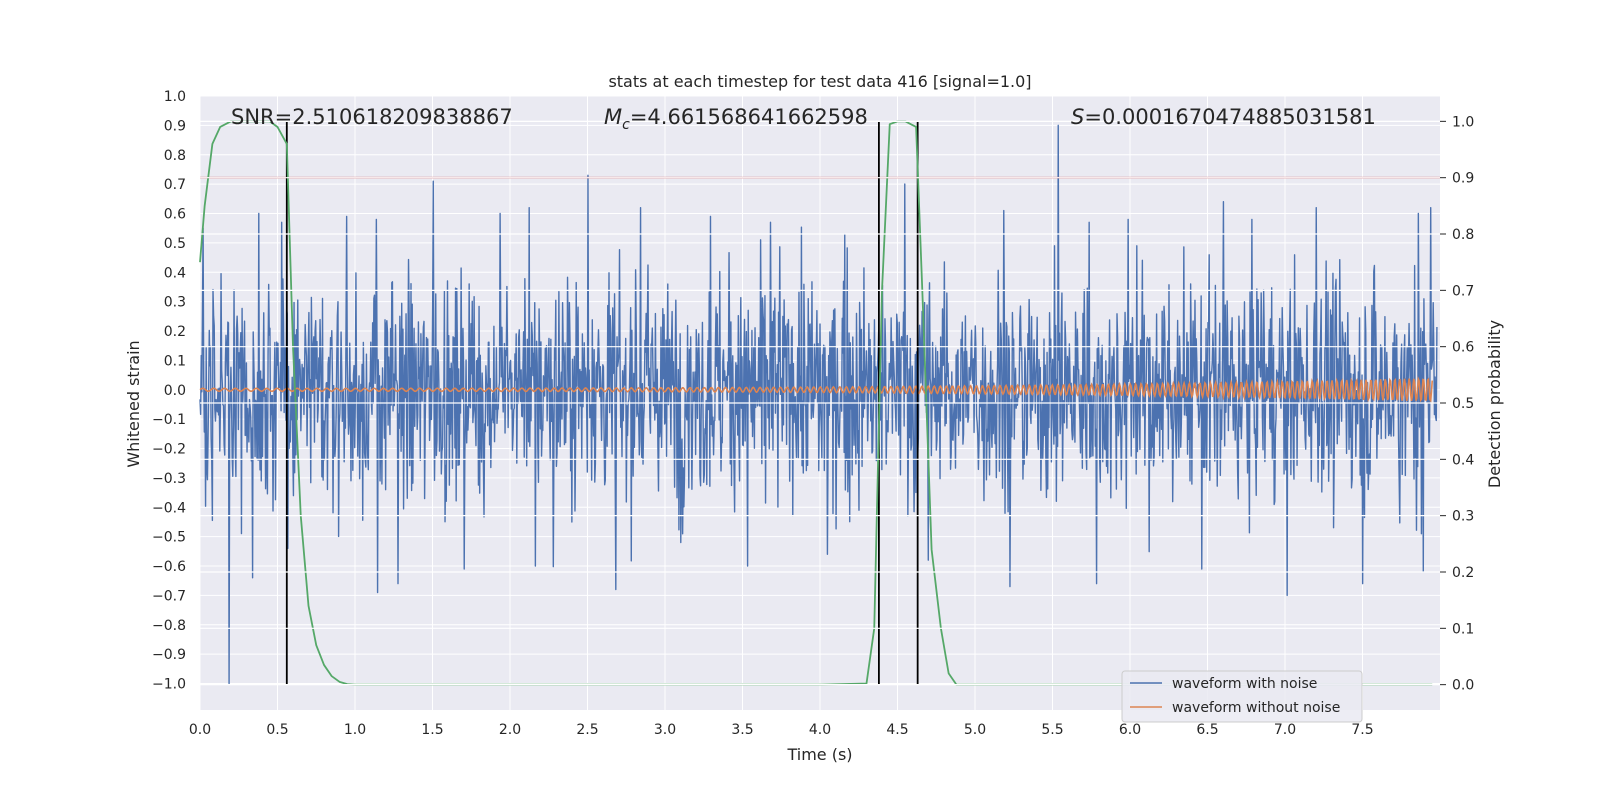  Describe the element at coordinates (1285, 730) in the screenshot. I see `x-tick-label: 7.0` at that location.